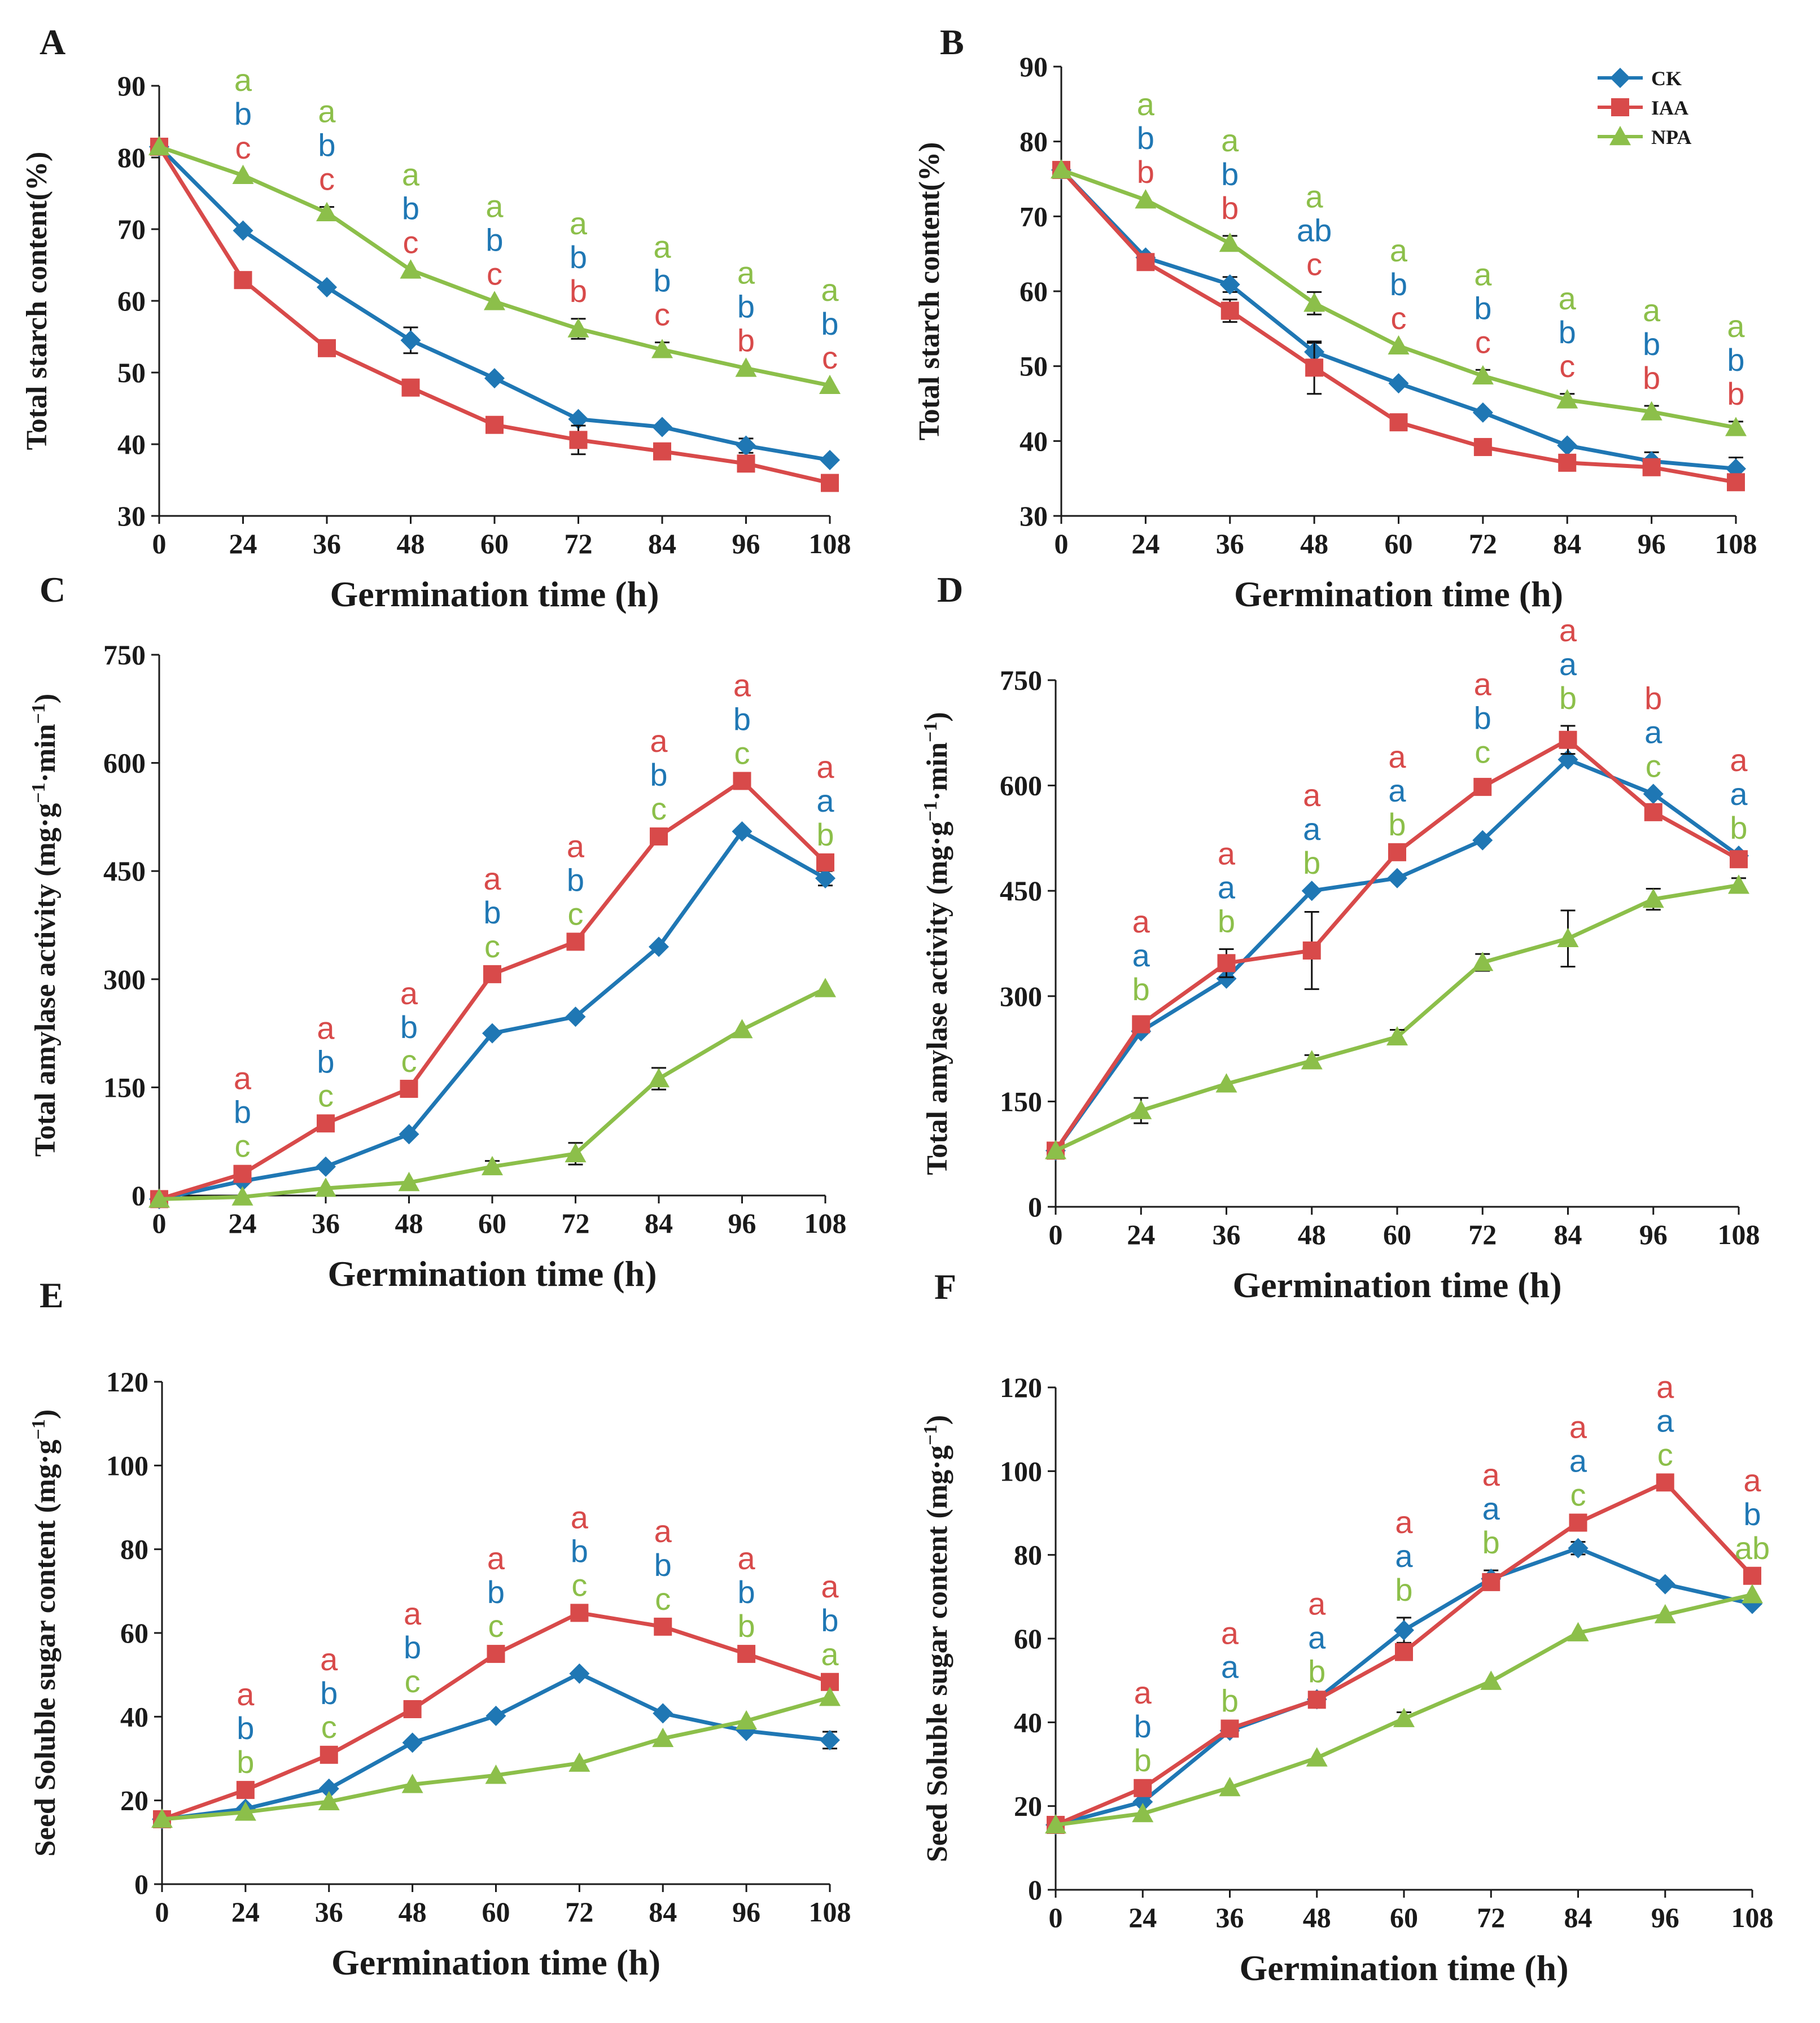 The image size is (1820, 2023). What do you see at coordinates (1397, 1285) in the screenshot?
I see `x-axis-label: Germination time (h)` at bounding box center [1397, 1285].